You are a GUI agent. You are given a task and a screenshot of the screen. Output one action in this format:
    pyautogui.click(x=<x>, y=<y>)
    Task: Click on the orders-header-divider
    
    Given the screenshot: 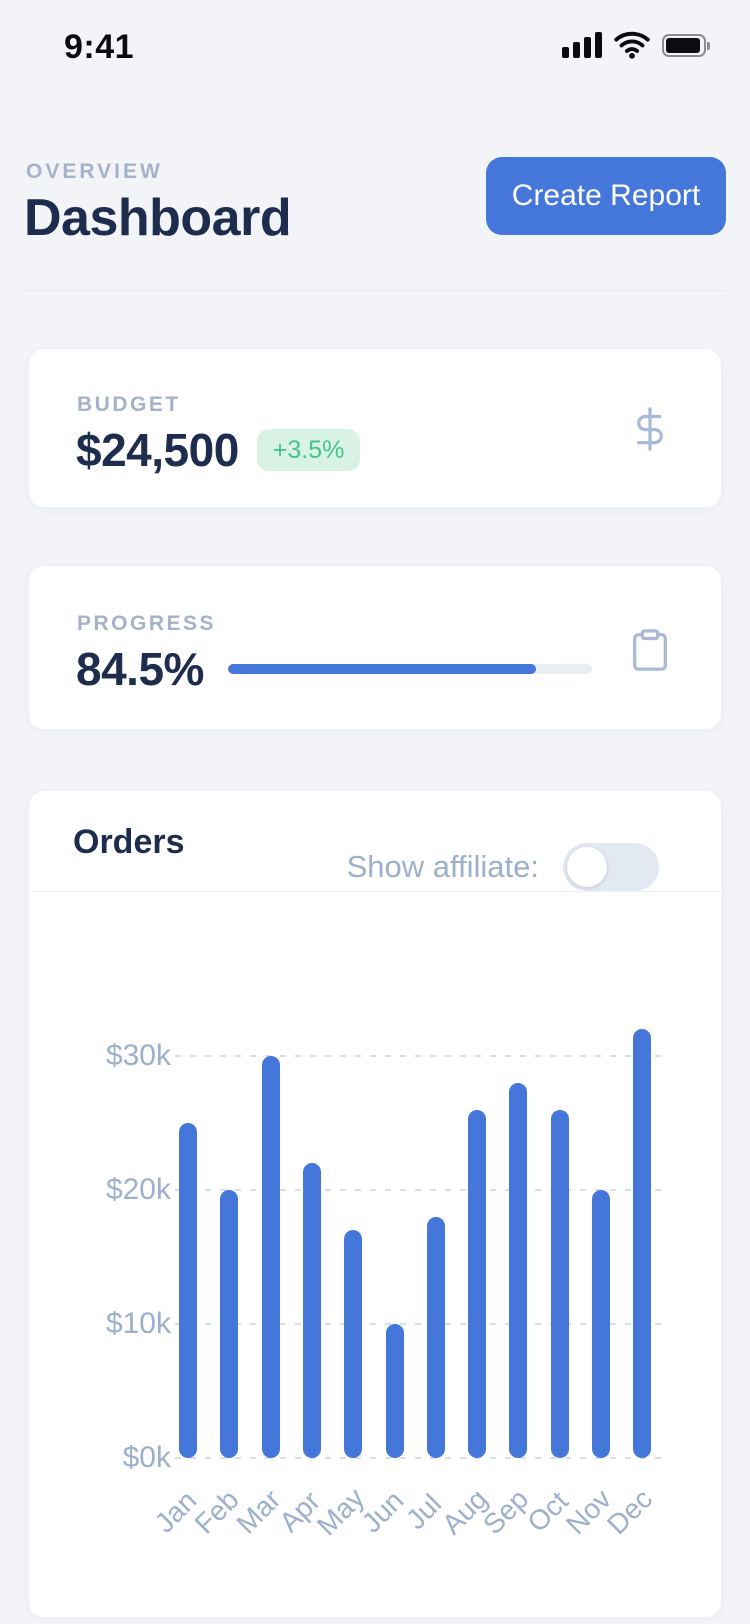 What is the action you would take?
    pyautogui.click(x=375, y=891)
    